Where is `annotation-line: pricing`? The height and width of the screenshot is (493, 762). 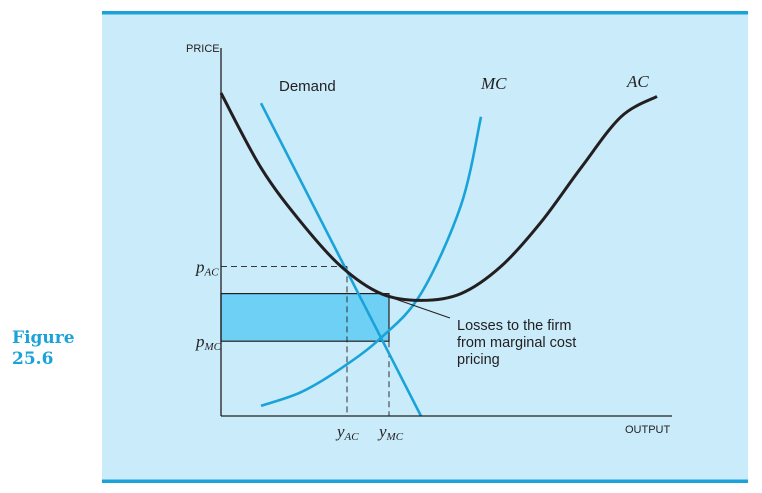
annotation-line: pricing is located at coordinates (478, 360).